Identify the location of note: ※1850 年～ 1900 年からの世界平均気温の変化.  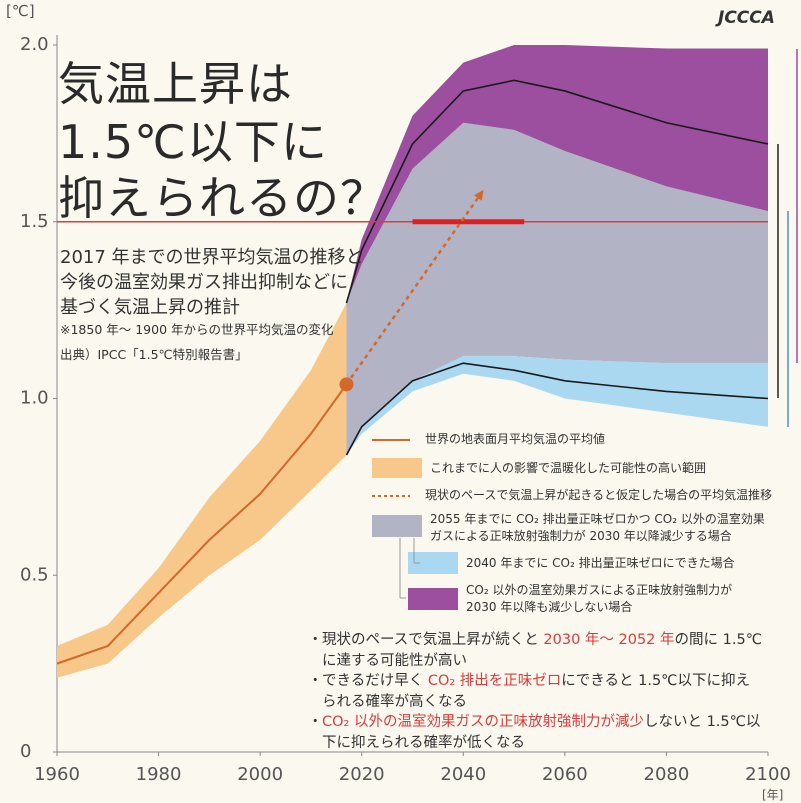
(197, 329).